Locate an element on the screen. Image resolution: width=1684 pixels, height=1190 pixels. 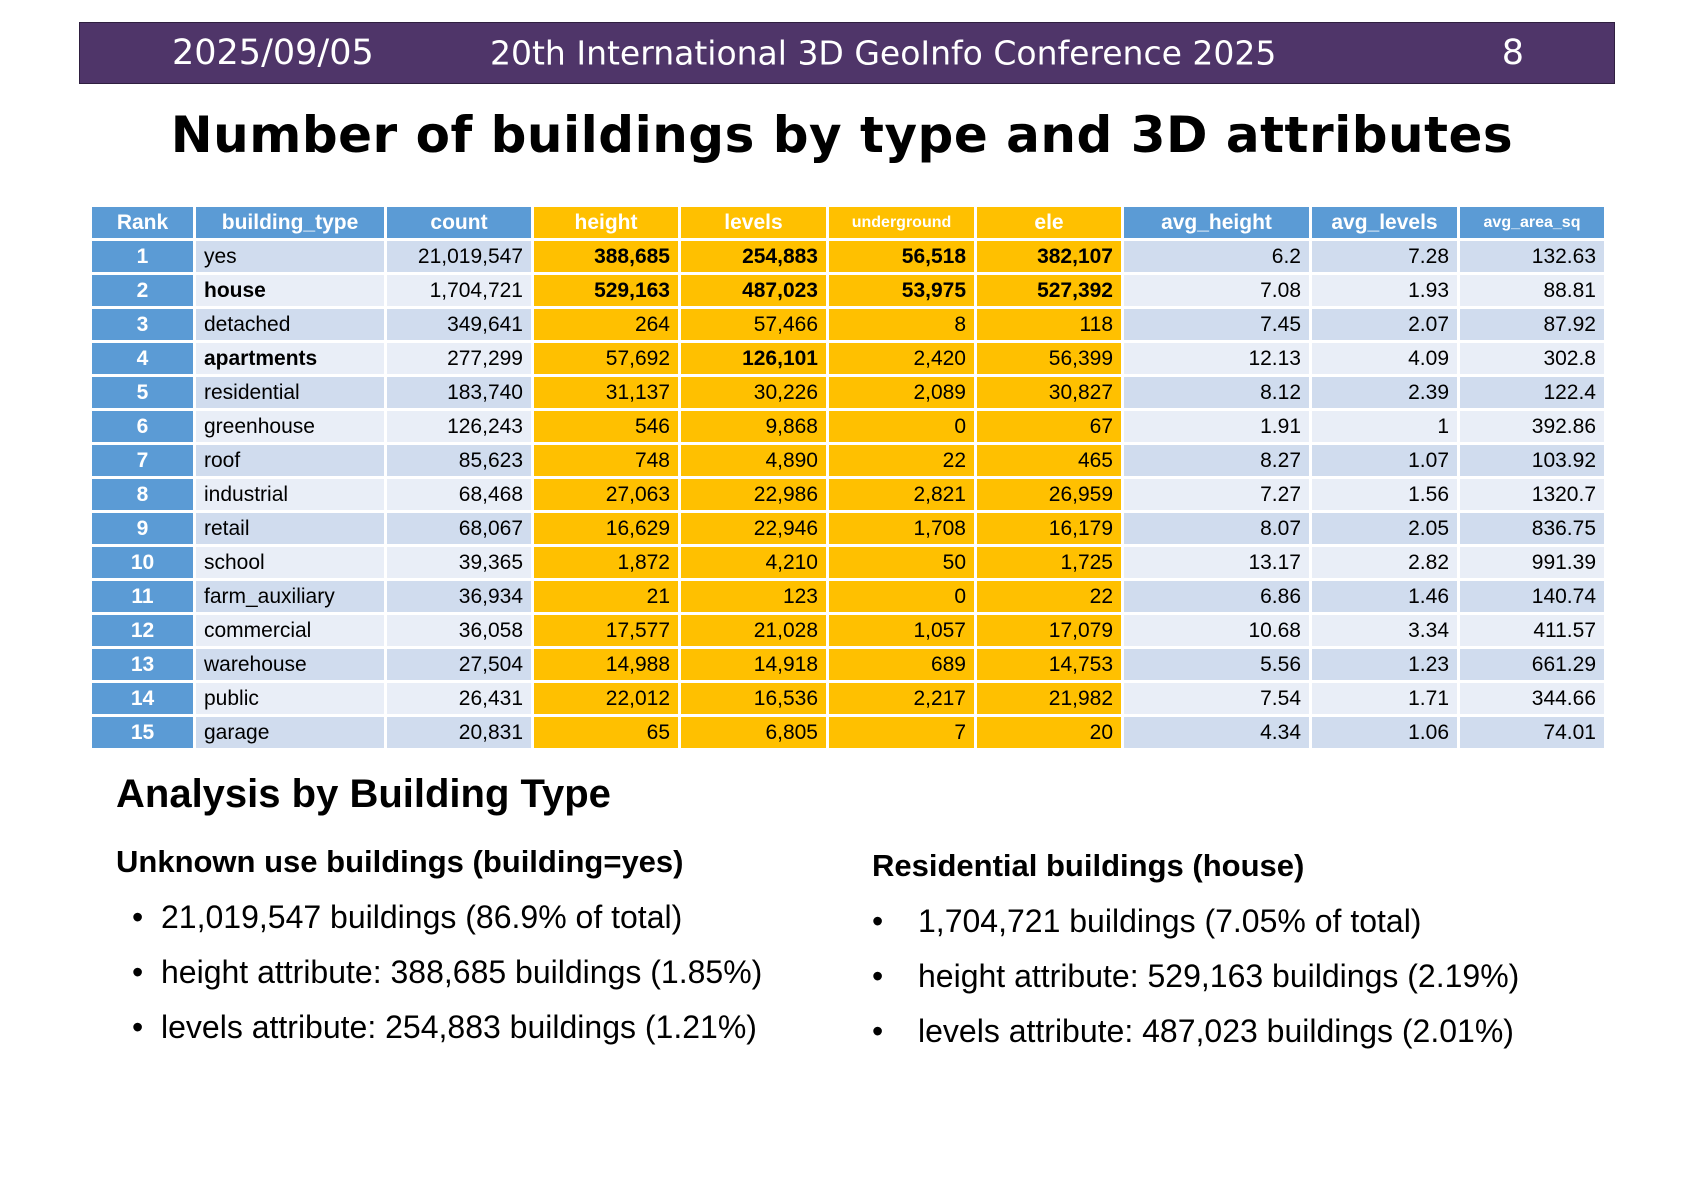
cell-building-type: farm_auxiliary is located at coordinates (290, 596).